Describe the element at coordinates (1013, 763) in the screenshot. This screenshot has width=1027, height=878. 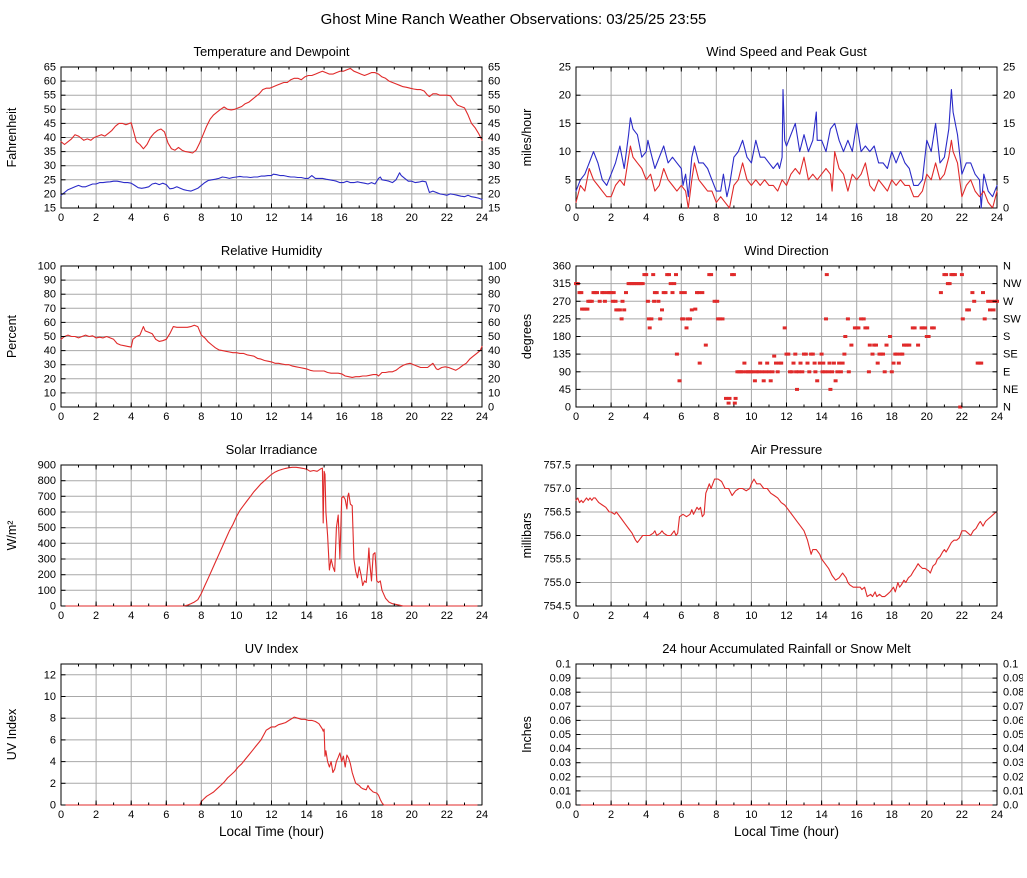
I see `svg-text: 0.03` at that location.